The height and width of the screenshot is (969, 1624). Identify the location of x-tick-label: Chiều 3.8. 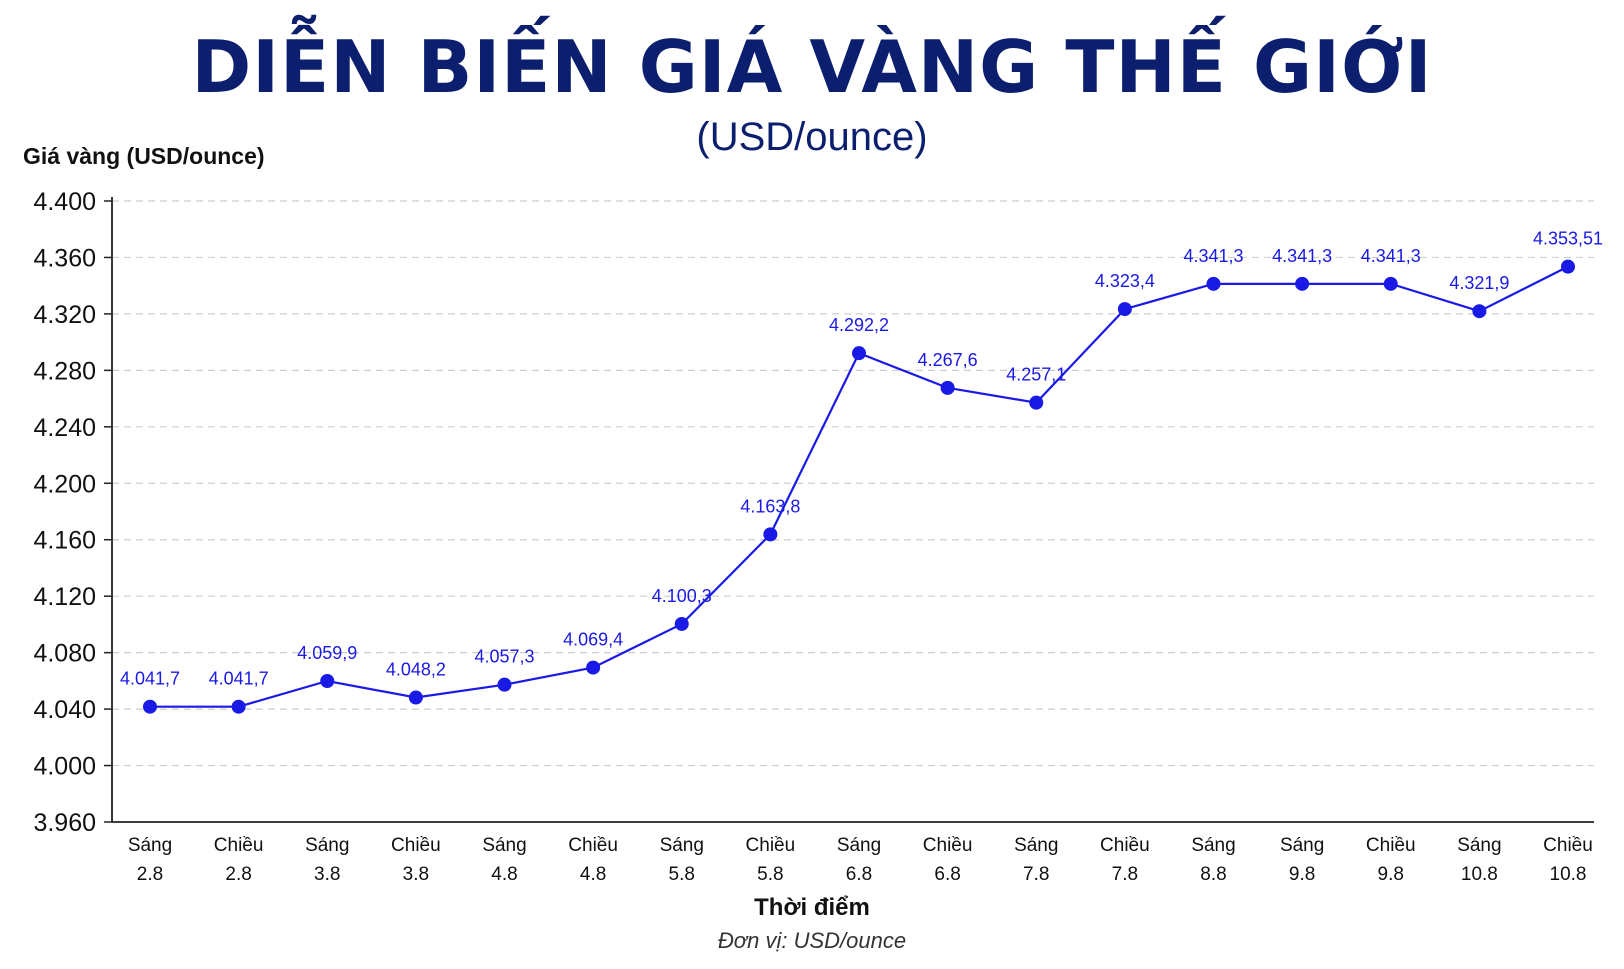
(416, 860).